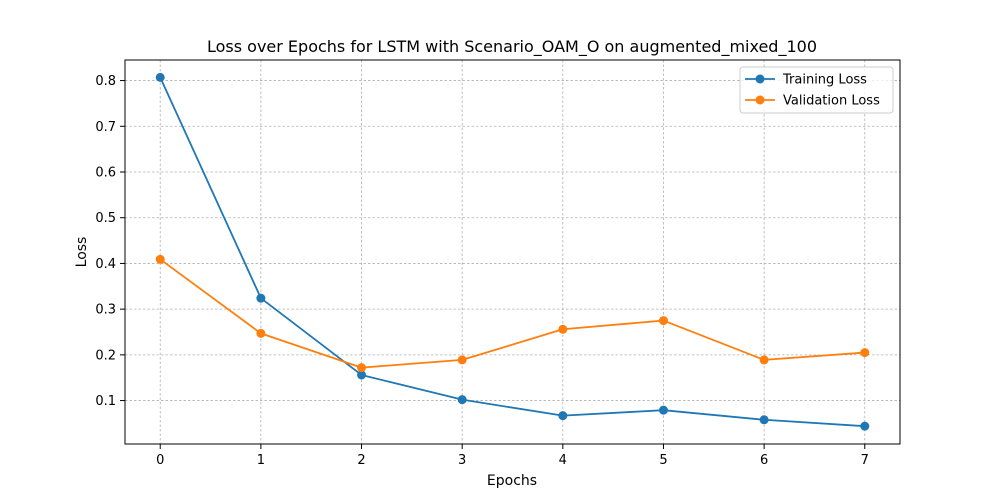 This screenshot has height=500, width=1000. I want to click on y-tick-label: 0.2, so click(105, 355).